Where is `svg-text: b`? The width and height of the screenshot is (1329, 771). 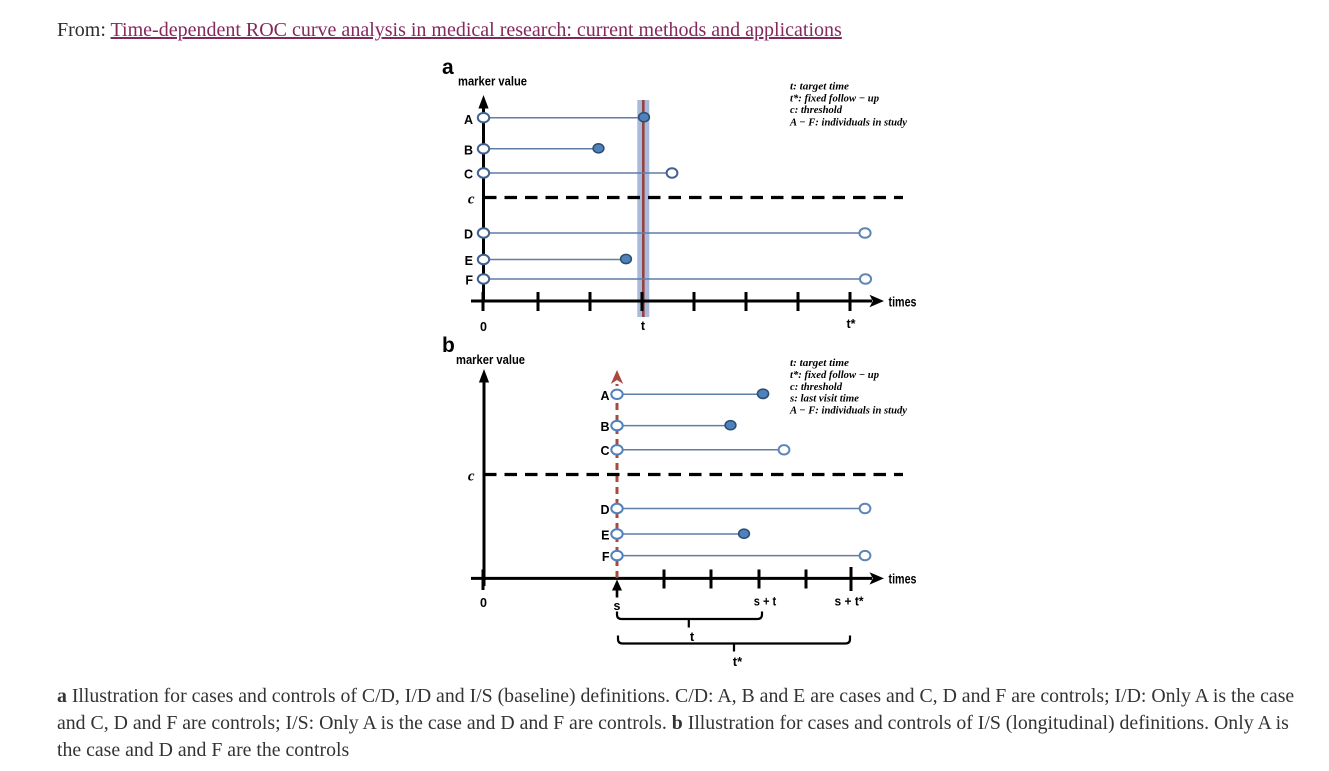
svg-text: b is located at coordinates (448, 345).